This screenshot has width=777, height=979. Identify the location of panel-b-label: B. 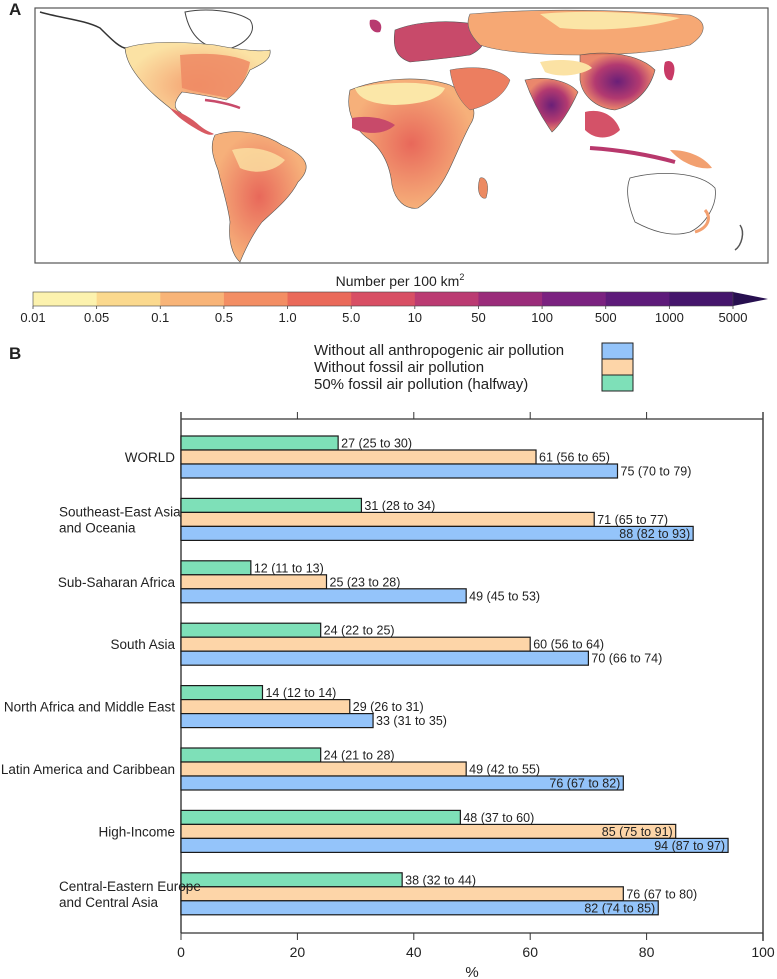
(15, 353).